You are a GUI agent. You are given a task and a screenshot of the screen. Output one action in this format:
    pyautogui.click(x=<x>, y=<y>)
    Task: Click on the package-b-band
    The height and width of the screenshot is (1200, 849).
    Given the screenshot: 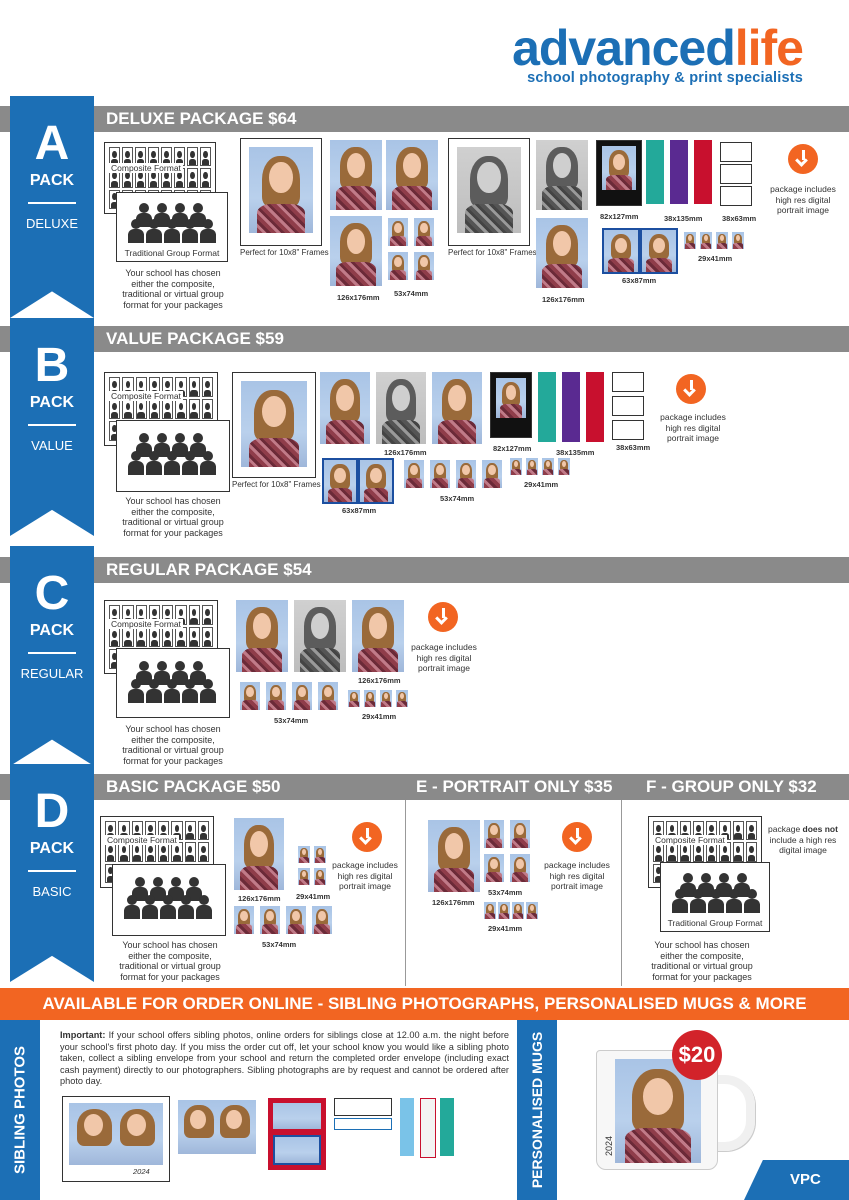 What is the action you would take?
    pyautogui.click(x=424, y=339)
    